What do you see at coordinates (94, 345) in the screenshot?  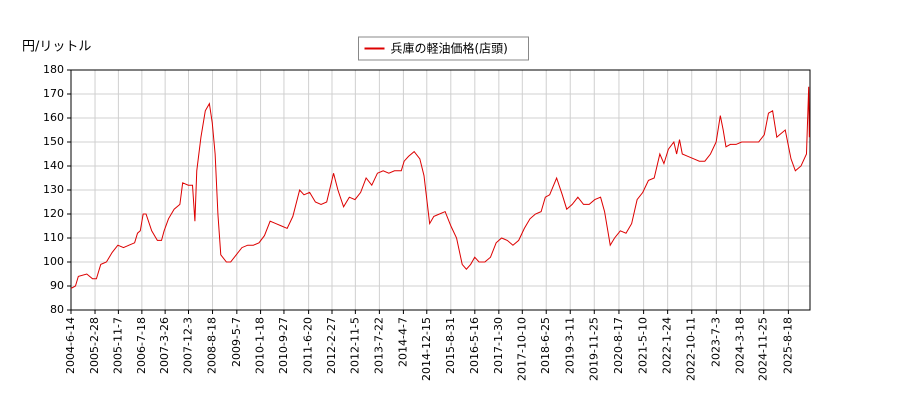 I see `x-tick-label: 2005-2-28` at bounding box center [94, 345].